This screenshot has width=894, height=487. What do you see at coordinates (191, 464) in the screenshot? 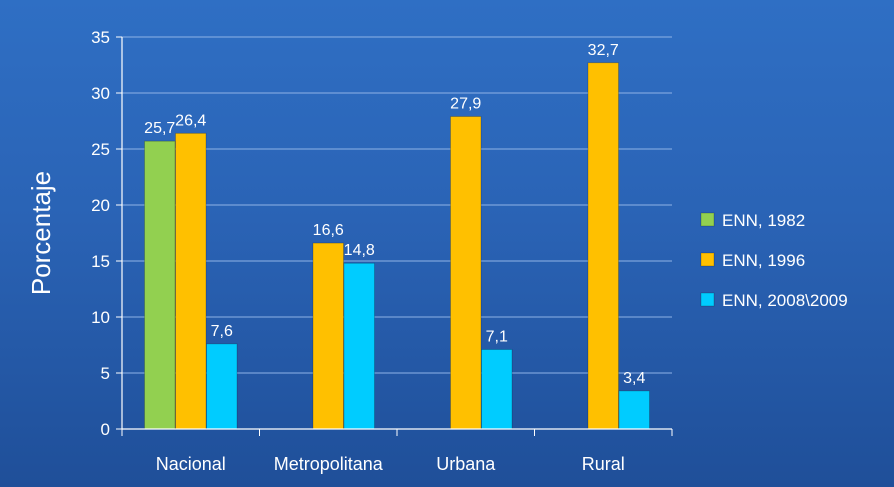
I see `x-tick-label: Nacional` at bounding box center [191, 464].